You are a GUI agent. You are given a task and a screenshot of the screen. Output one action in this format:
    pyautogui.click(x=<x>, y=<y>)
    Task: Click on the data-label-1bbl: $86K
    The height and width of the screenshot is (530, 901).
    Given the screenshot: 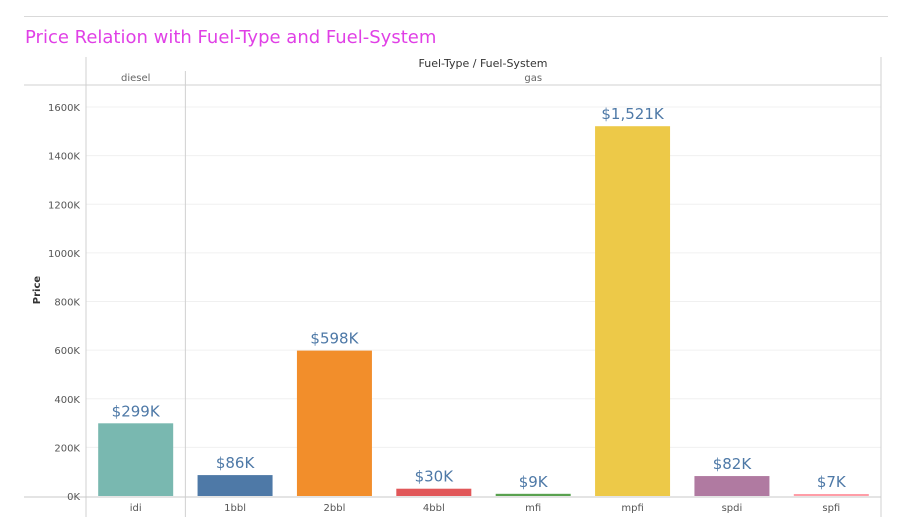 What is the action you would take?
    pyautogui.click(x=236, y=463)
    